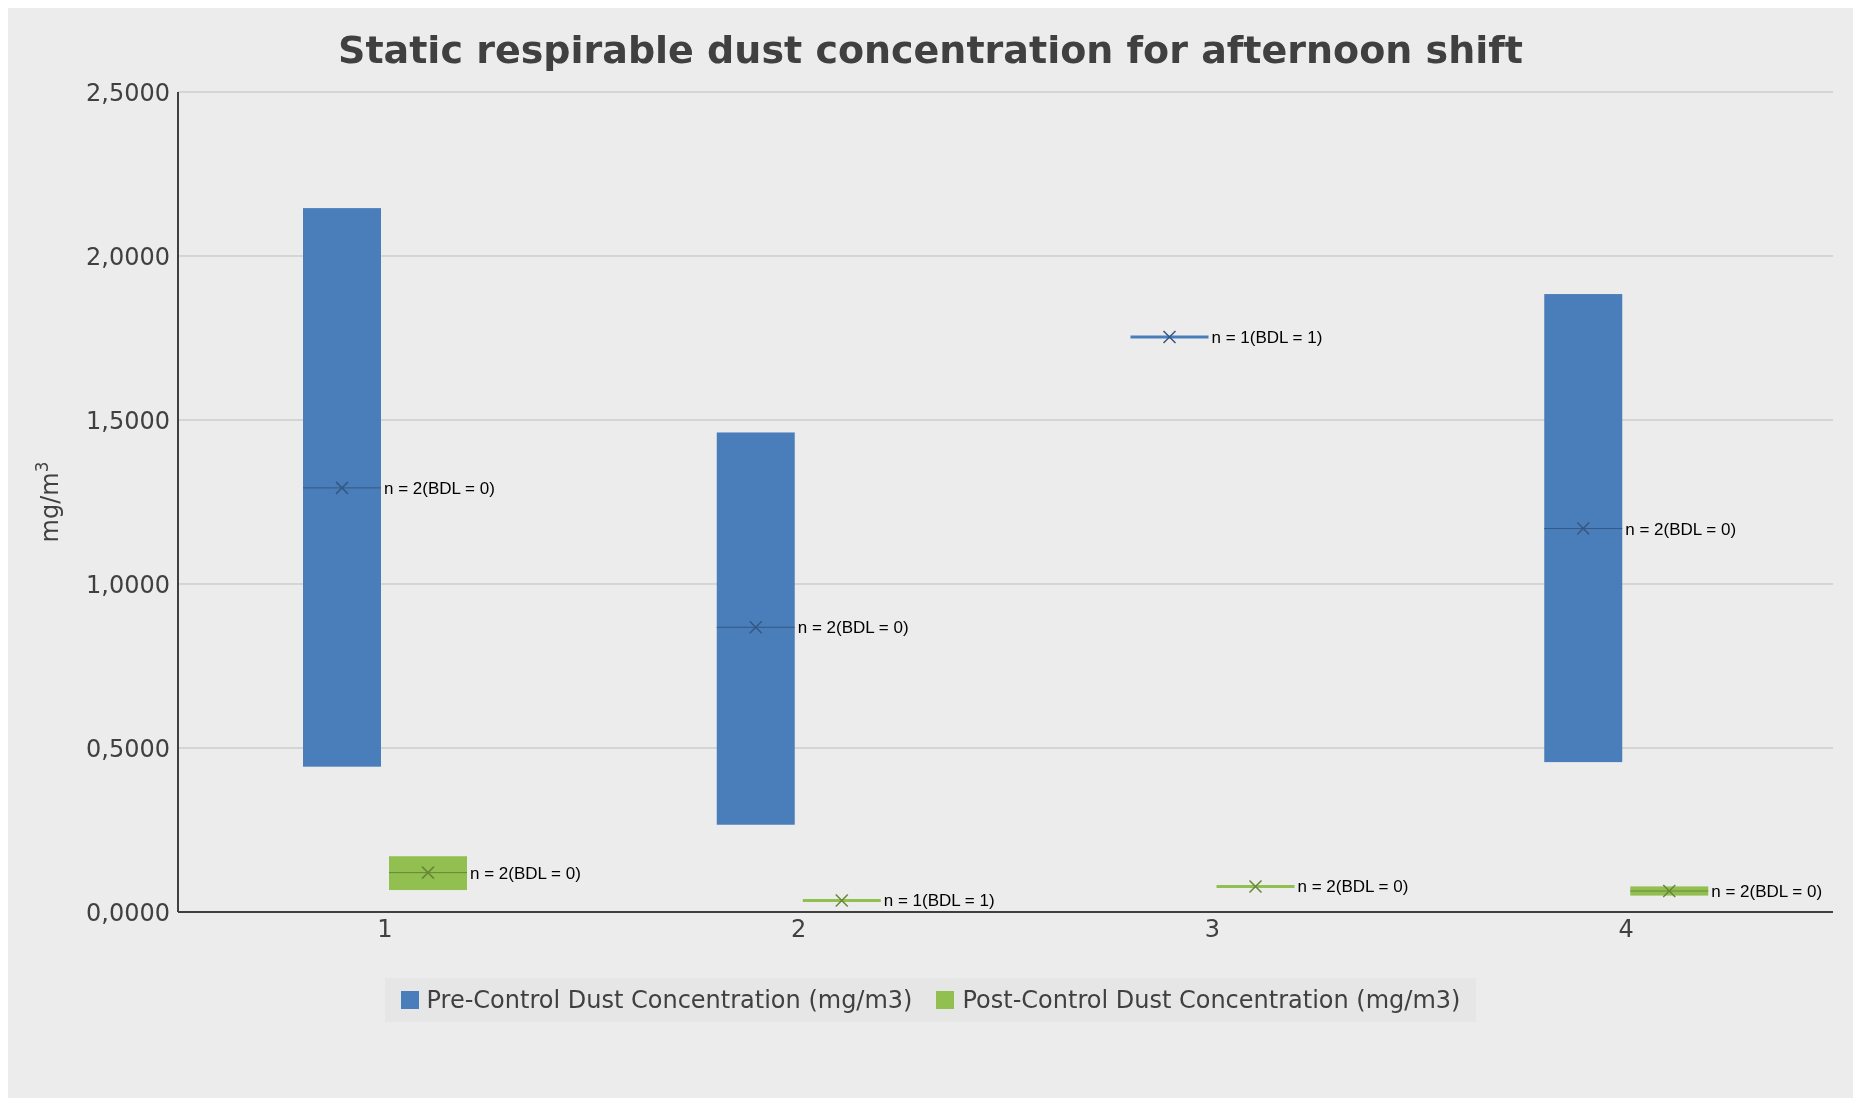 The image size is (1865, 1110). What do you see at coordinates (385, 929) in the screenshot?
I see `x-tick-label: 1` at bounding box center [385, 929].